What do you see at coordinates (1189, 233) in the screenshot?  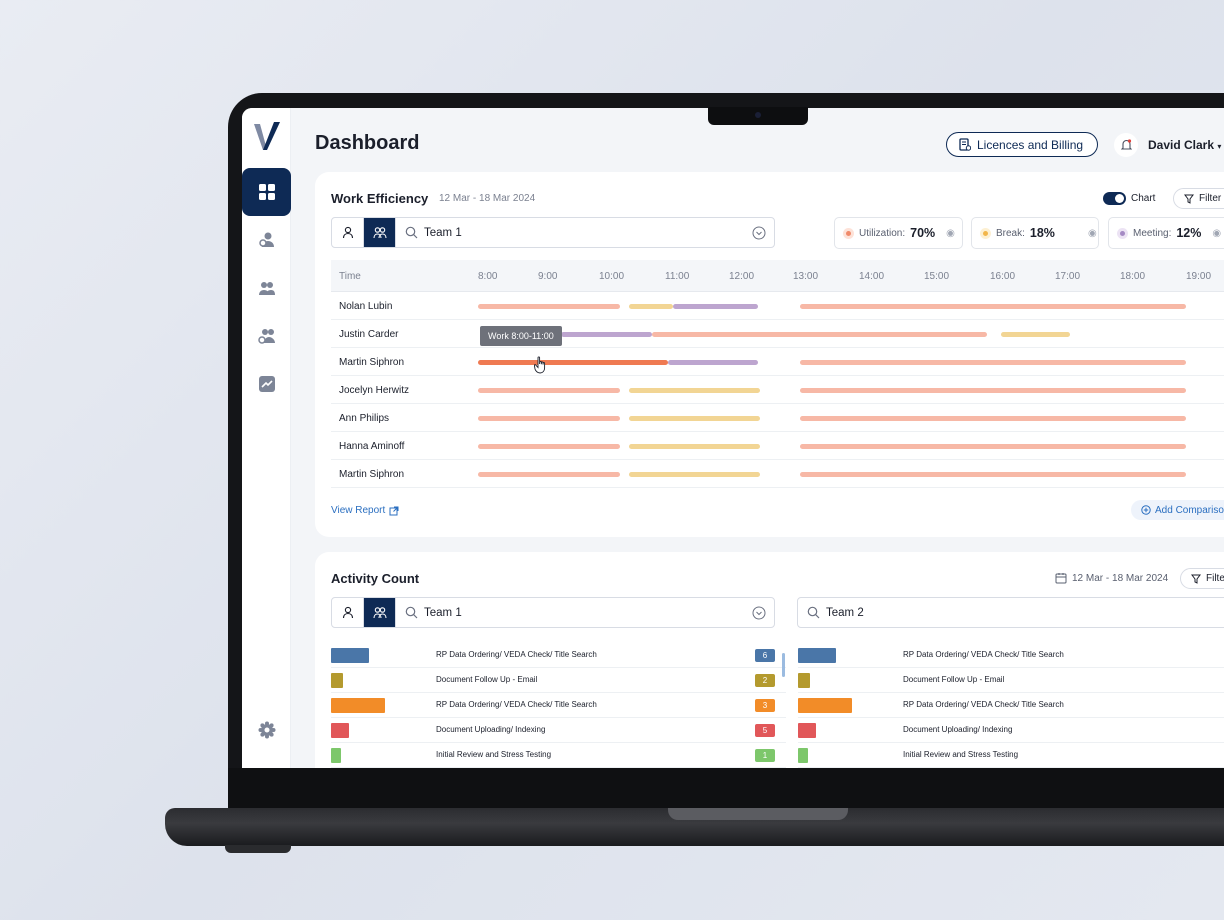 I see `meeting-value: 12%` at bounding box center [1189, 233].